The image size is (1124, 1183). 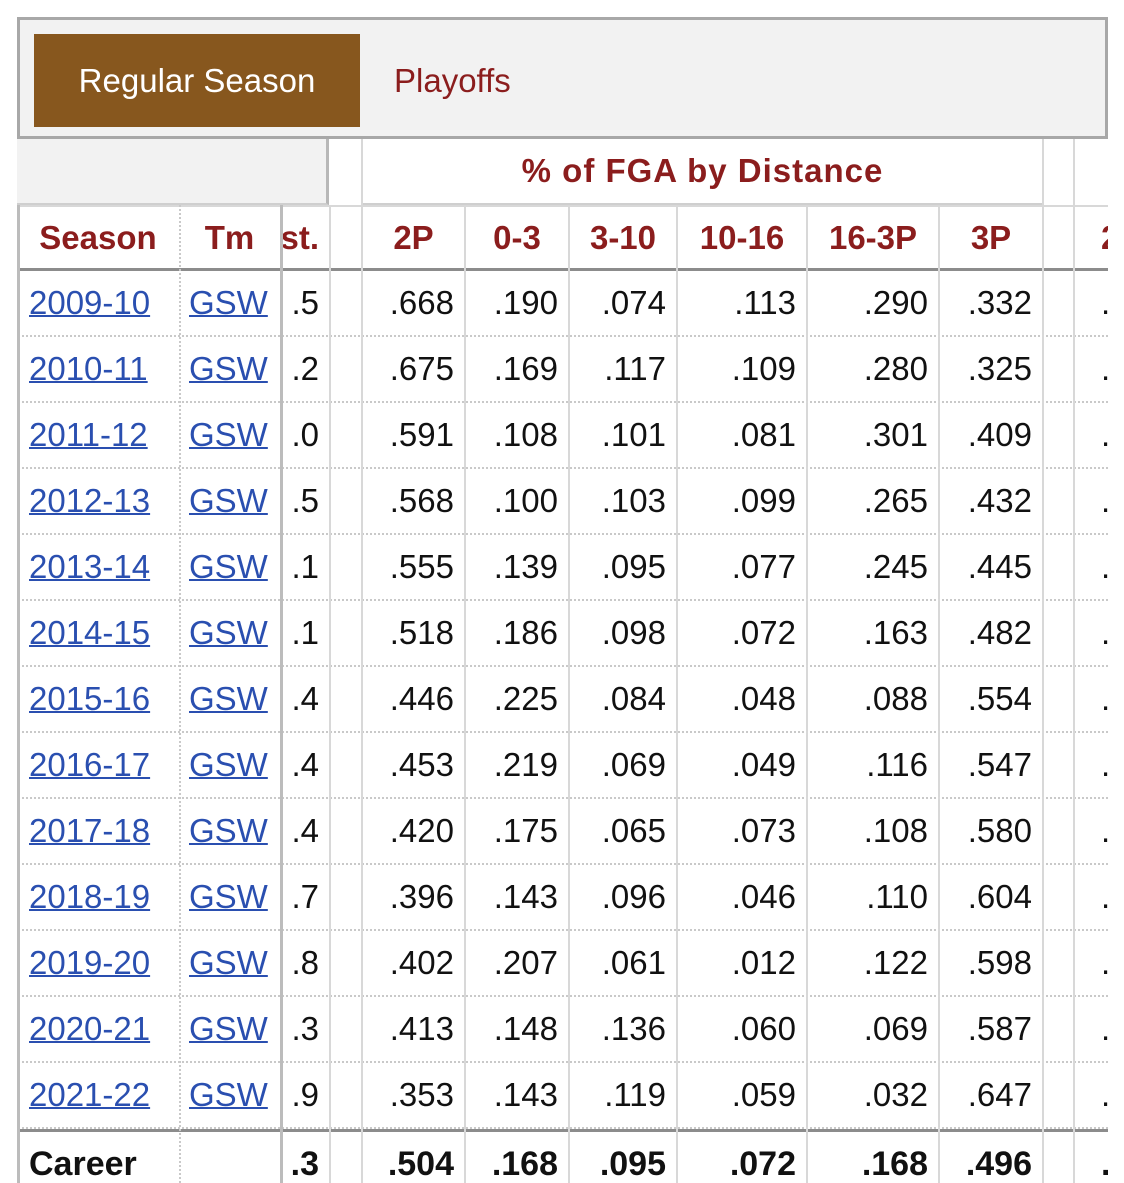 What do you see at coordinates (98, 1157) in the screenshot?
I see `table-cell: Career` at bounding box center [98, 1157].